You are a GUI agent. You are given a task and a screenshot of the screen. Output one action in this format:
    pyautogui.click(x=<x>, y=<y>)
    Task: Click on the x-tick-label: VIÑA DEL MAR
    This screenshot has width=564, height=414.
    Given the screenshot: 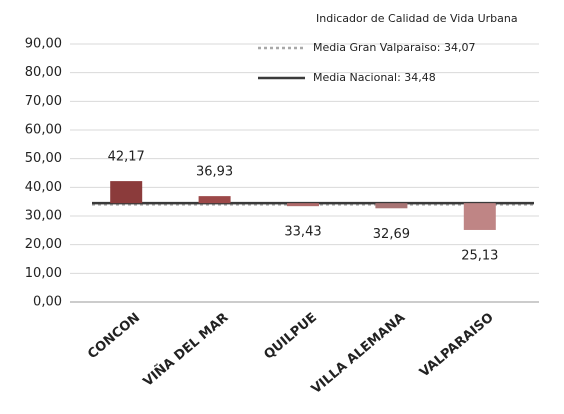 What is the action you would take?
    pyautogui.click(x=185, y=349)
    